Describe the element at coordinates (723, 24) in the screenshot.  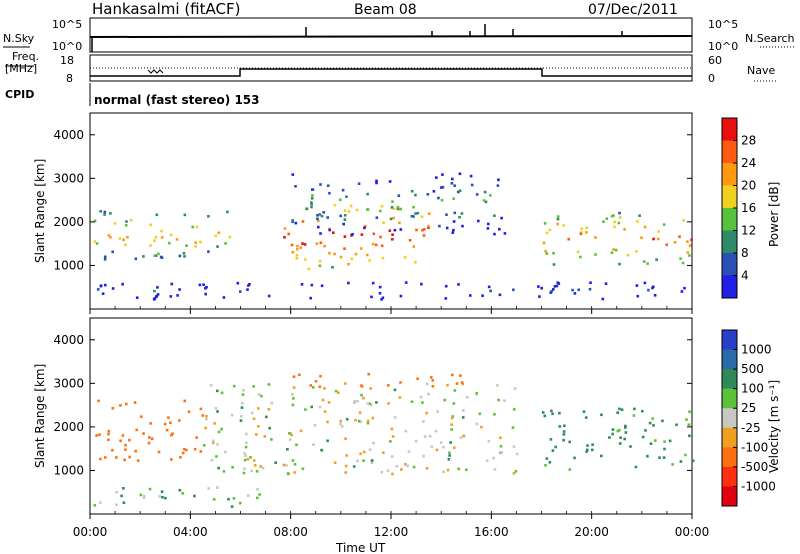
I see `nsearch-top-label: 10^5` at that location.